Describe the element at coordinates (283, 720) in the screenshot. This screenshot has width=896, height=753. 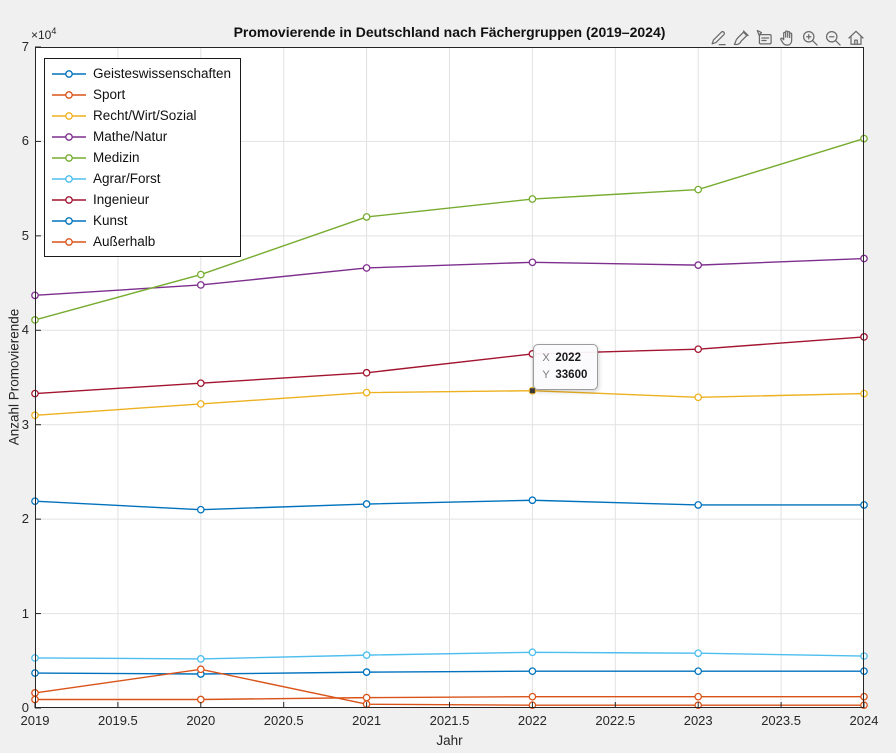
I see `x-tick-label: 2020.5` at that location.